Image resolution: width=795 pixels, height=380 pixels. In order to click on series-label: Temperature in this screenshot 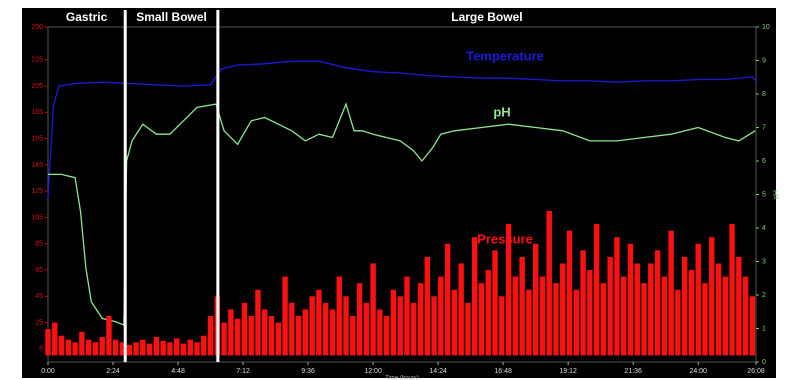, I will do `click(505, 55)`.